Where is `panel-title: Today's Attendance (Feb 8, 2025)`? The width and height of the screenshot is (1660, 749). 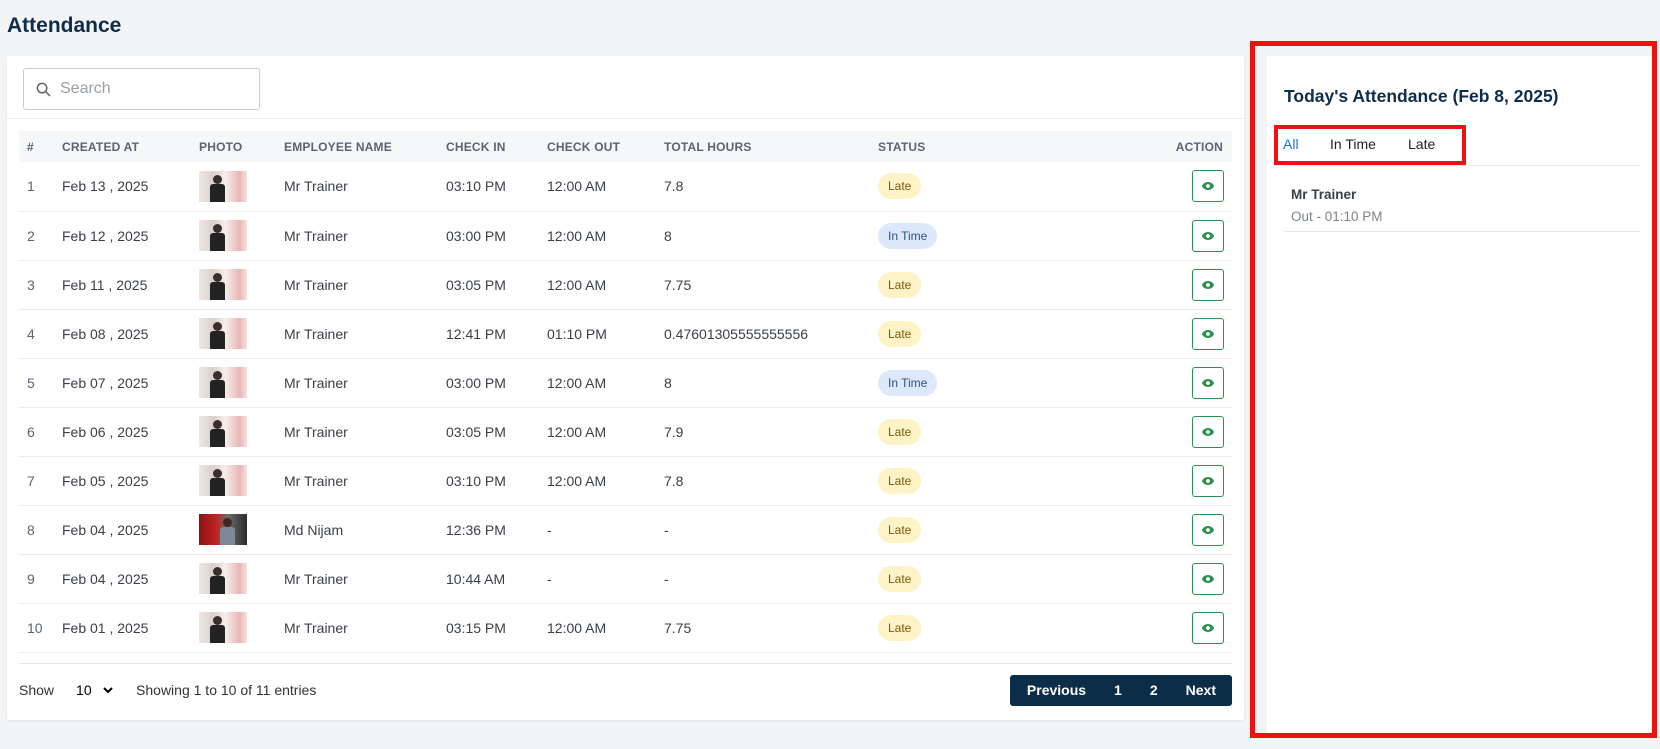 panel-title: Today's Attendance (Feb 8, 2025) is located at coordinates (1421, 96).